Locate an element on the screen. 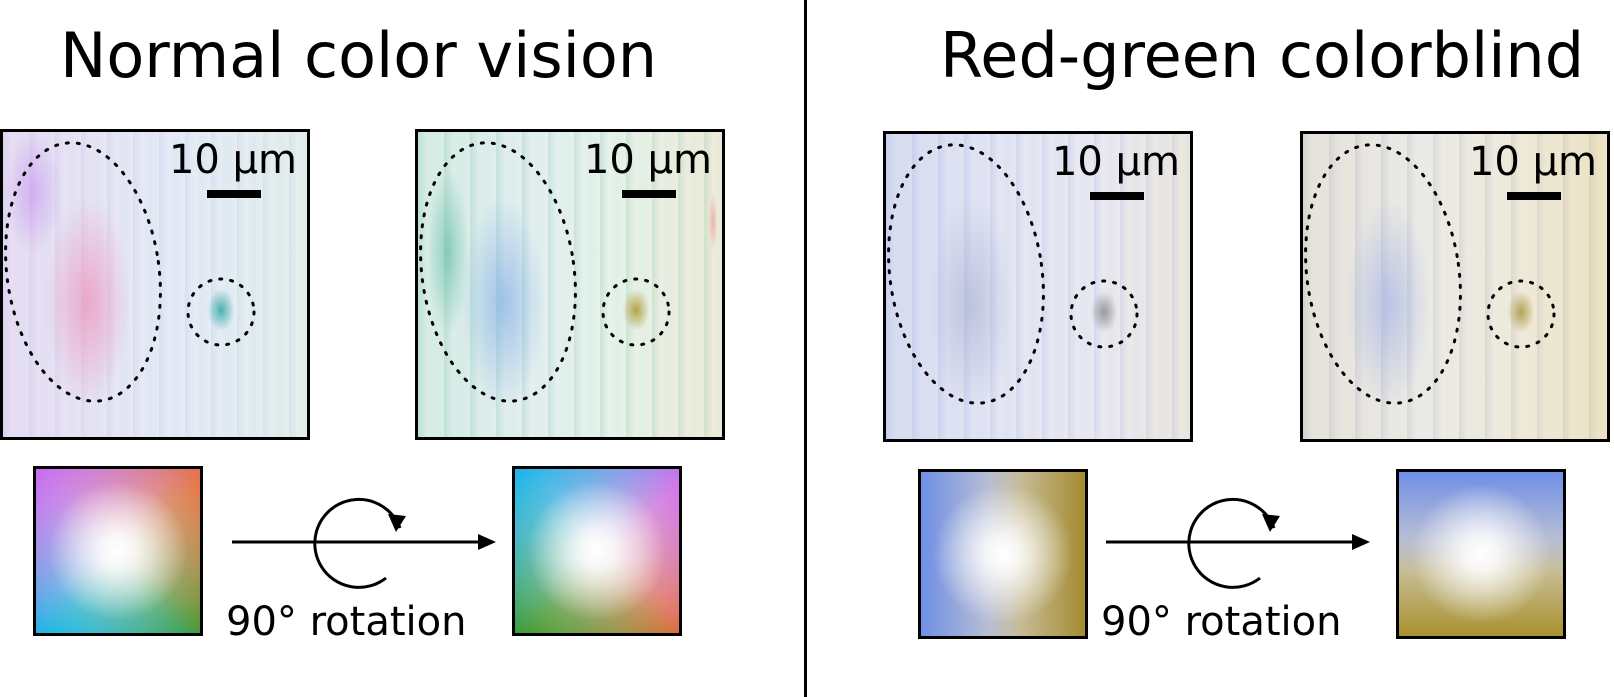  colorblind-title: Red-green colorblind is located at coordinates (1262, 55).